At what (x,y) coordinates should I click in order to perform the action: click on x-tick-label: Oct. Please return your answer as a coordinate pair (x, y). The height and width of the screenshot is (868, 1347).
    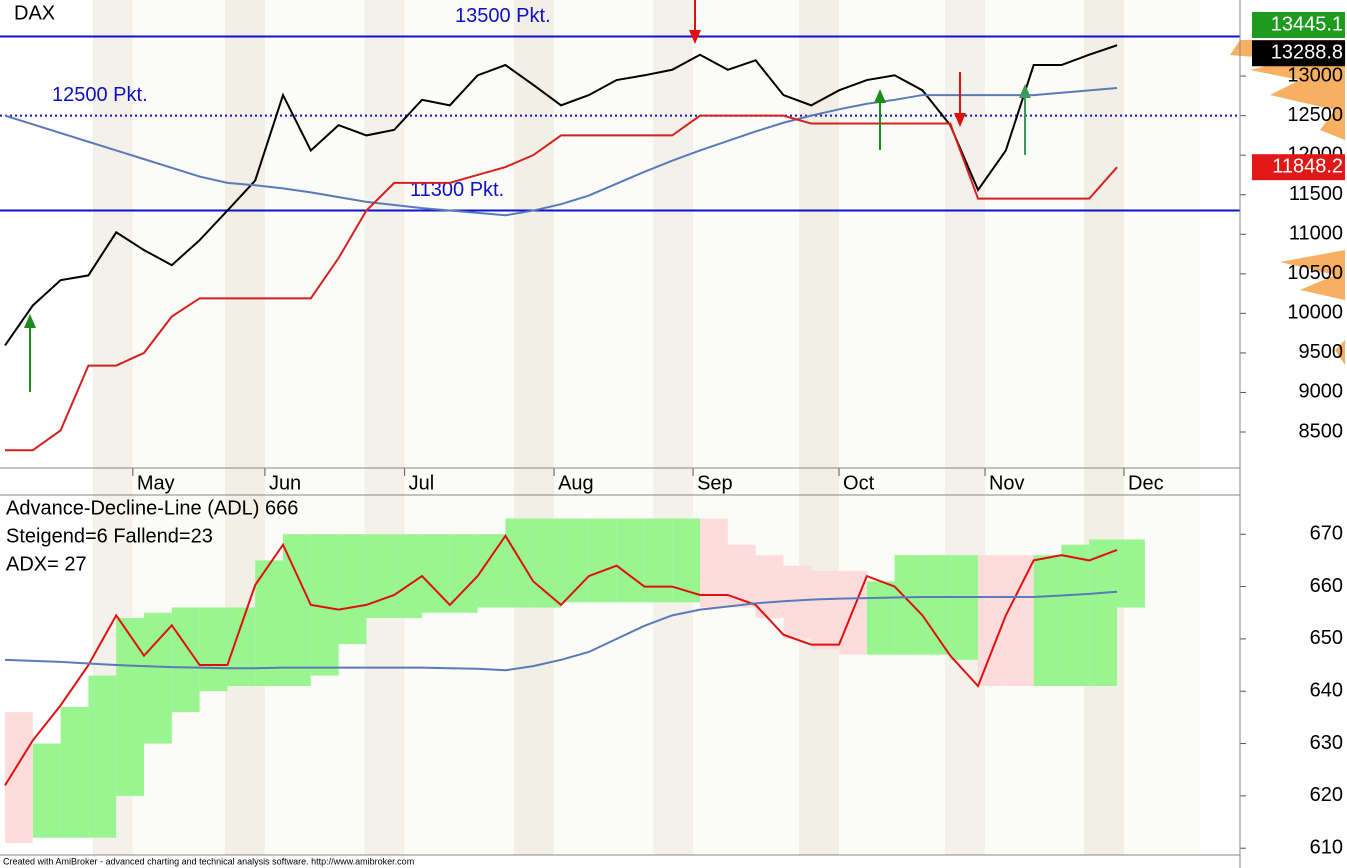
    Looking at the image, I should click on (859, 483).